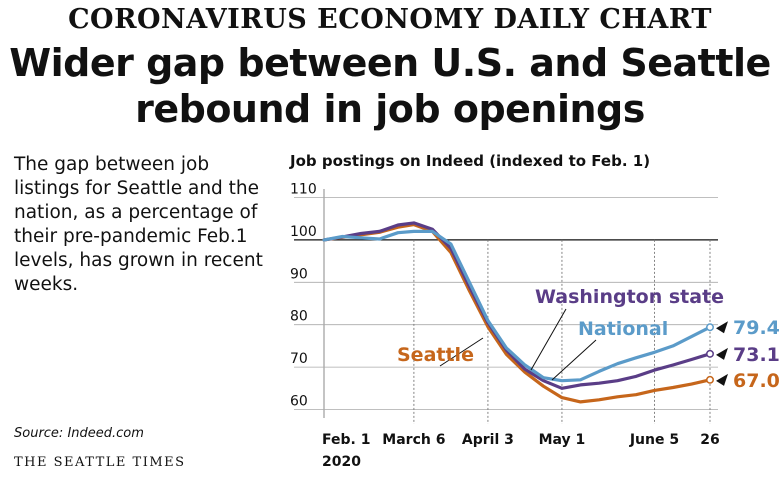 The width and height of the screenshot is (780, 477). I want to click on headline-line-1: Wider gap between U.S. and Seattle, so click(390, 63).